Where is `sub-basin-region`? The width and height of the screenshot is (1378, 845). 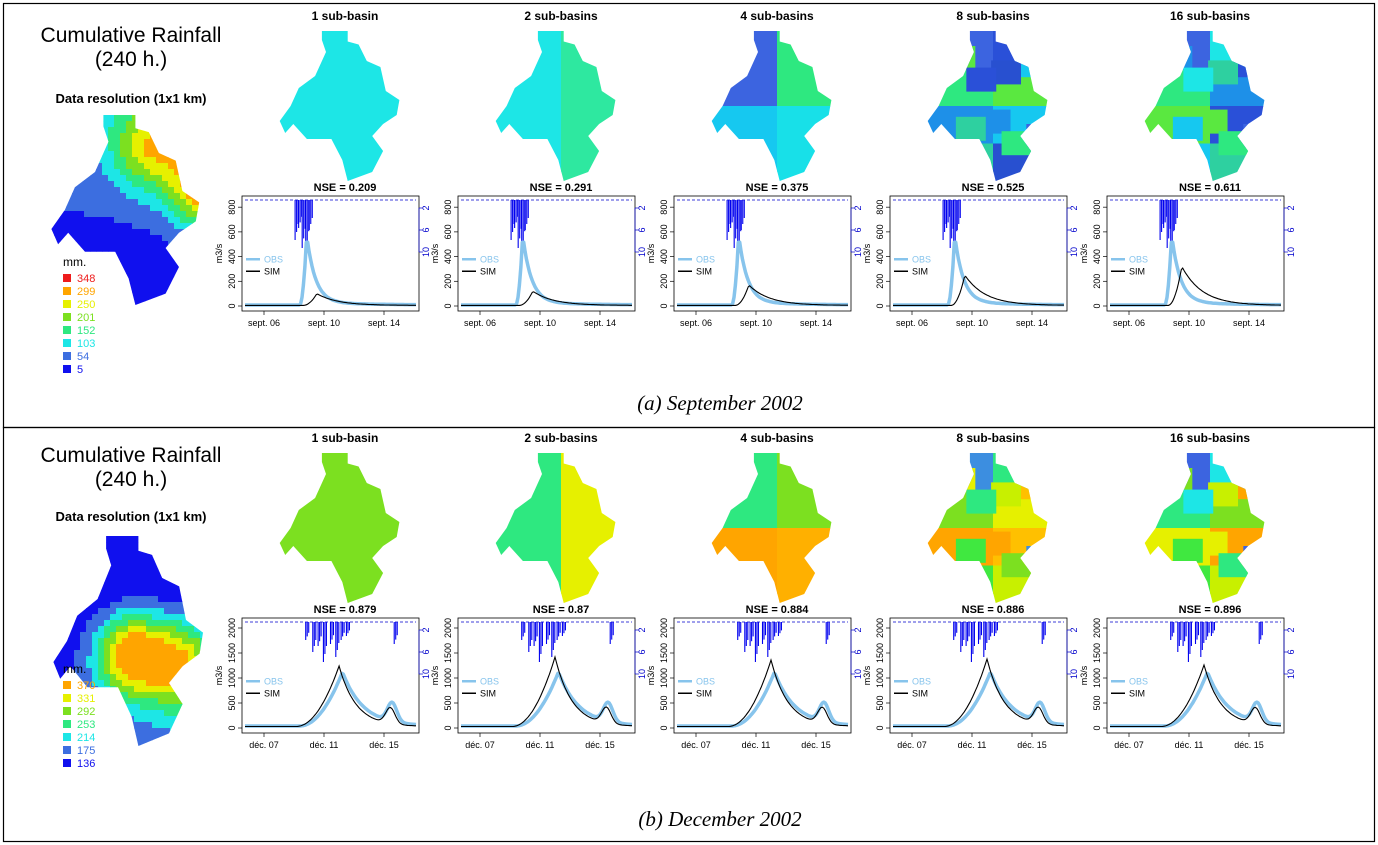
sub-basin-region is located at coordinates (1177, 162).